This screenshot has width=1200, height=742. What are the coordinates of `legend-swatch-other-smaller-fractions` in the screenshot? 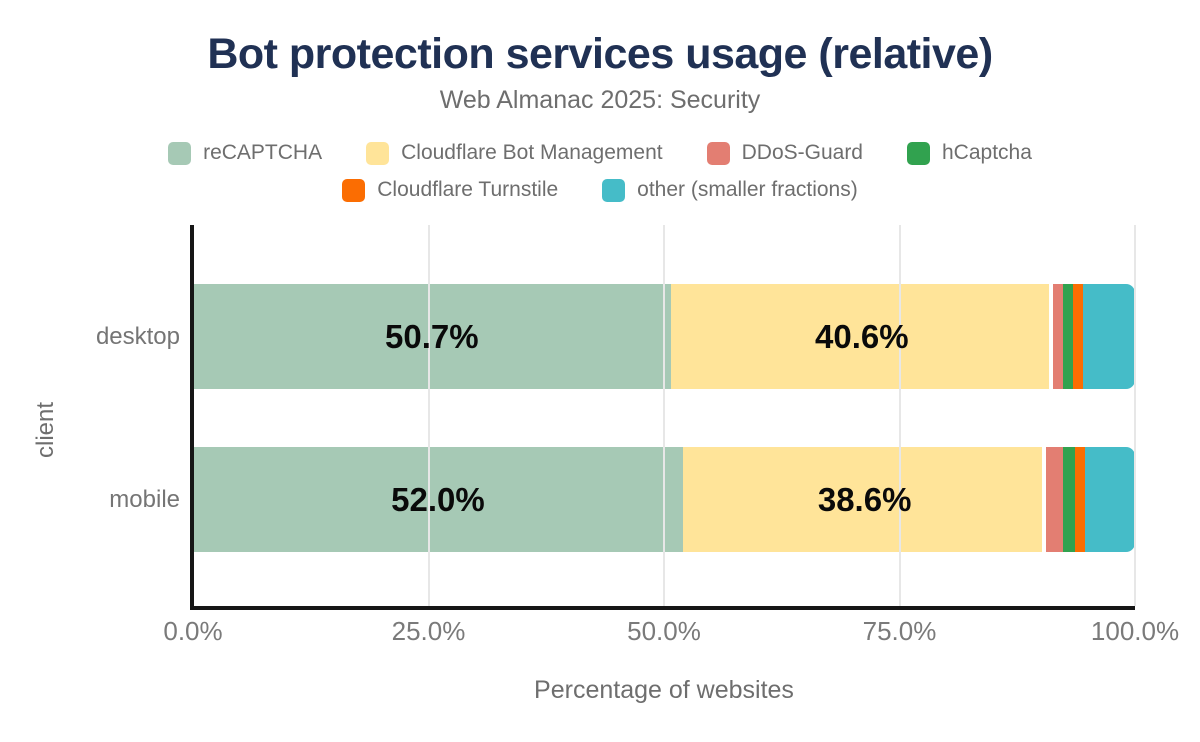 It's located at (614, 190).